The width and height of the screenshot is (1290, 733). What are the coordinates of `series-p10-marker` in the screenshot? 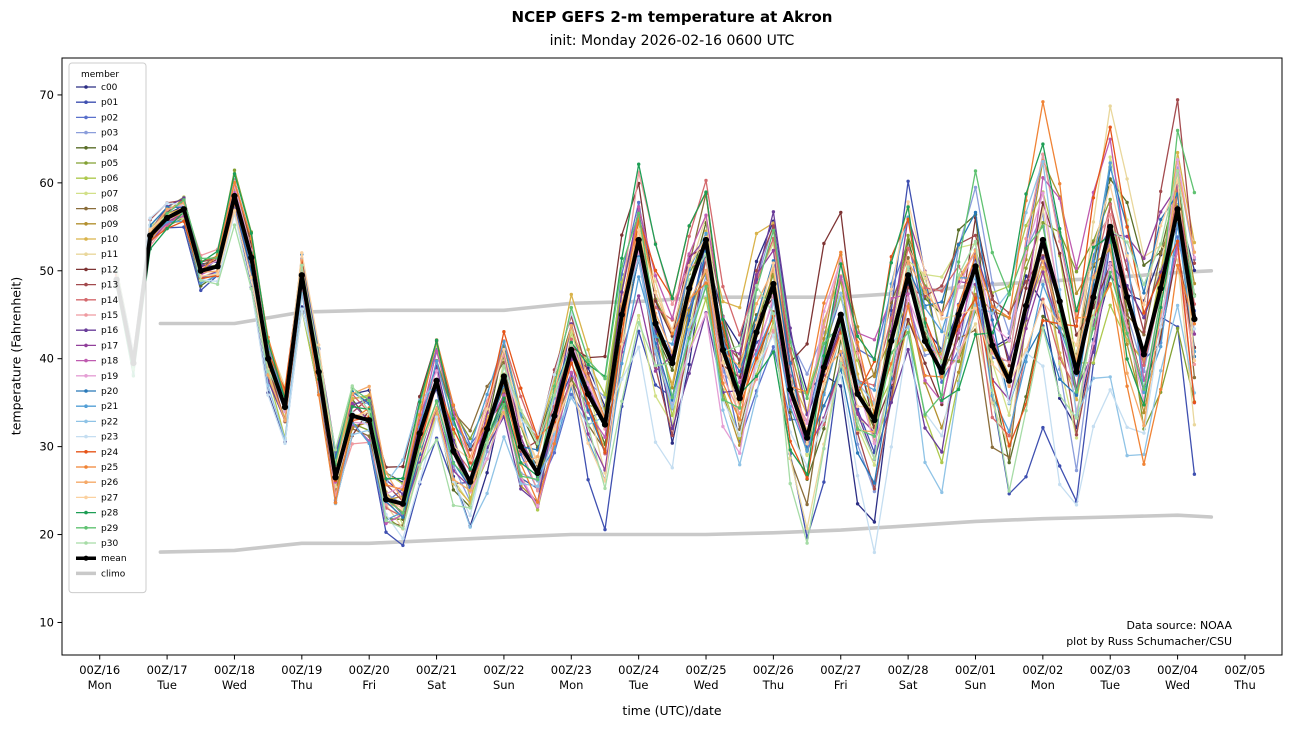 It's located at (1043, 267).